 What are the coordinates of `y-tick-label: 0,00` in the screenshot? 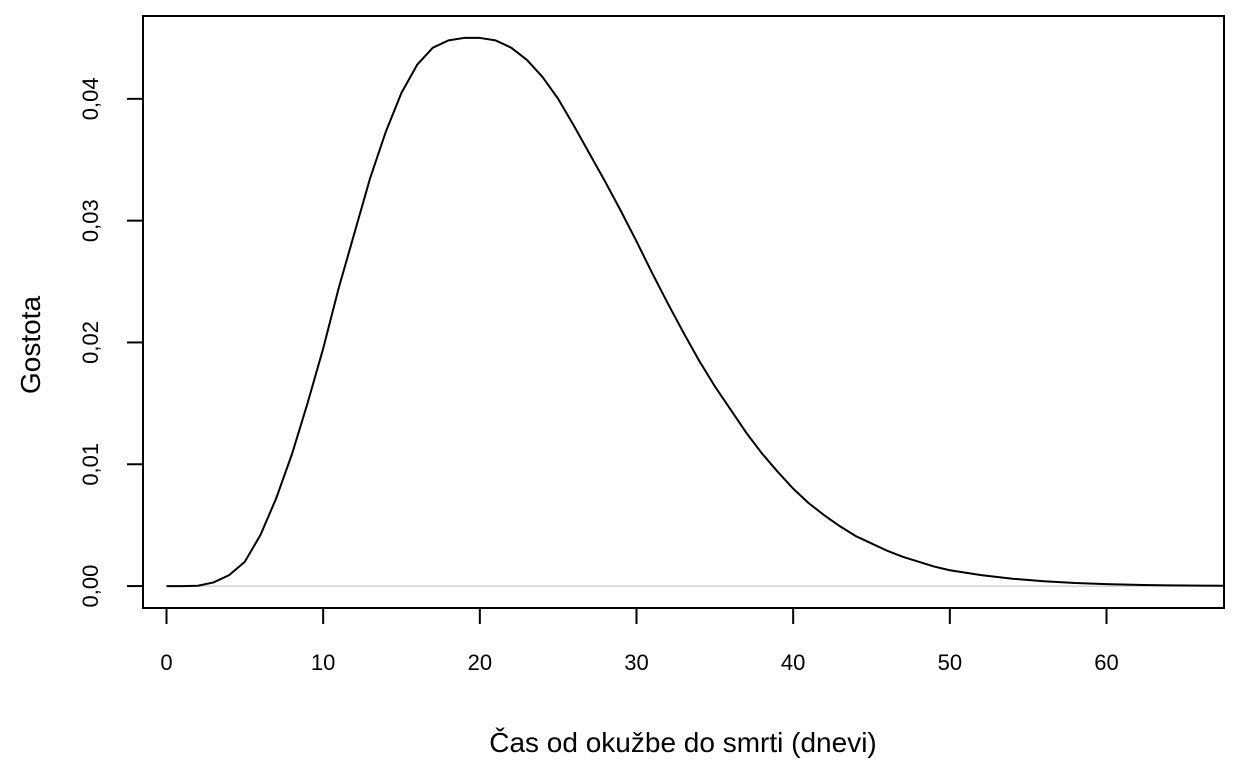 It's located at (90, 586).